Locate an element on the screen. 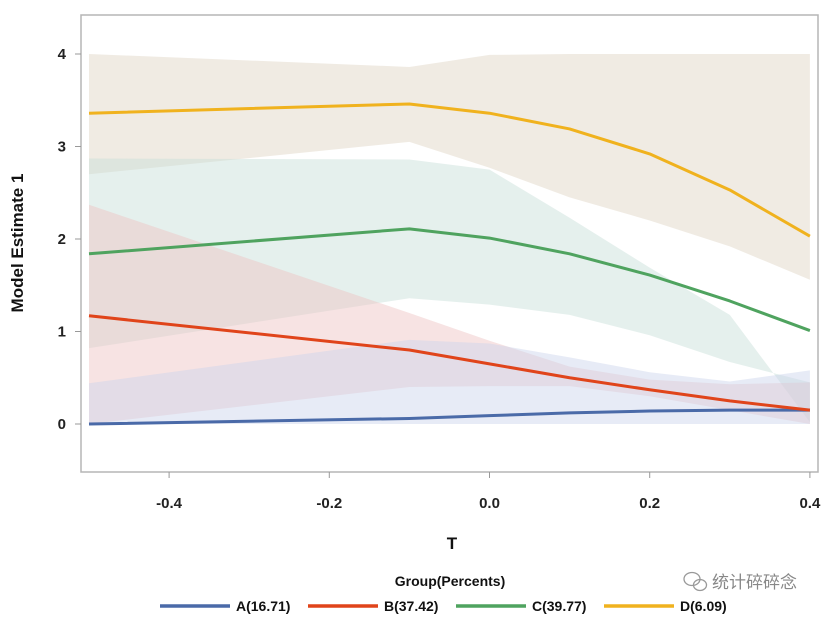 The image size is (827, 619). legend: A(16.71) B(37.42) C(39.77) D(6.09) is located at coordinates (443, 606).